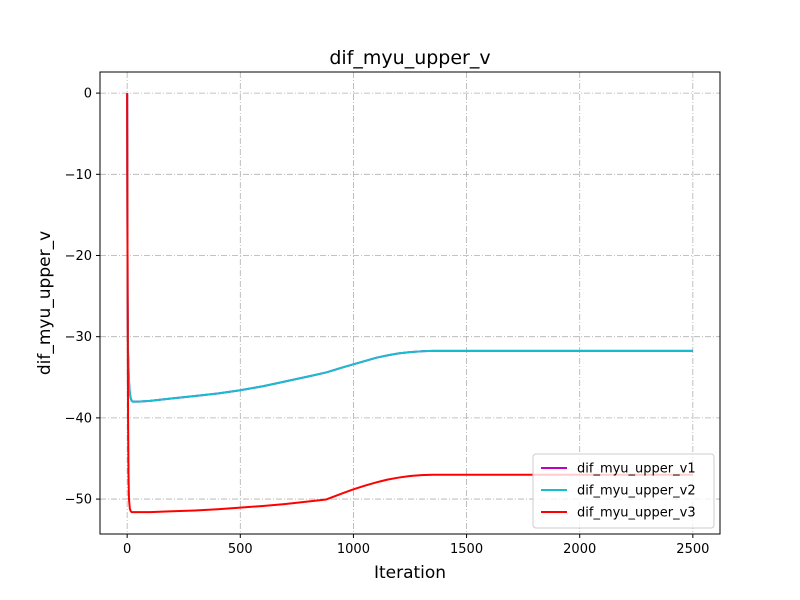  Describe the element at coordinates (692, 549) in the screenshot. I see `x-tick-label: 2500` at that location.